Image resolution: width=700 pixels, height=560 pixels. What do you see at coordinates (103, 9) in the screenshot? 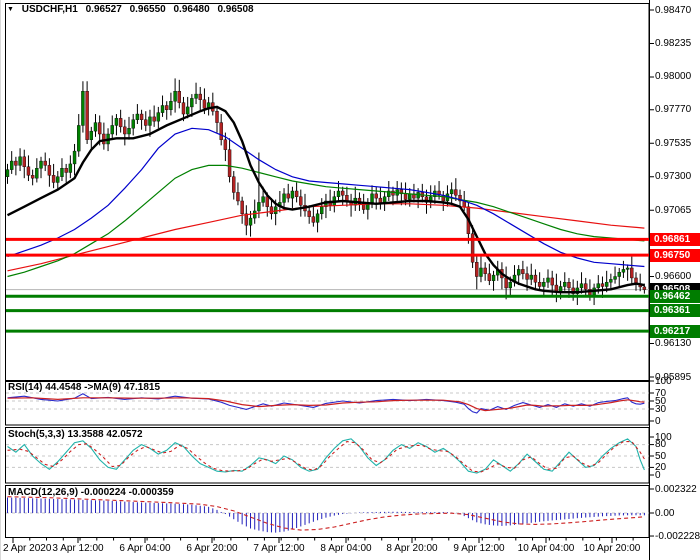
I see `ohlc-open: 0.96527` at bounding box center [103, 9].